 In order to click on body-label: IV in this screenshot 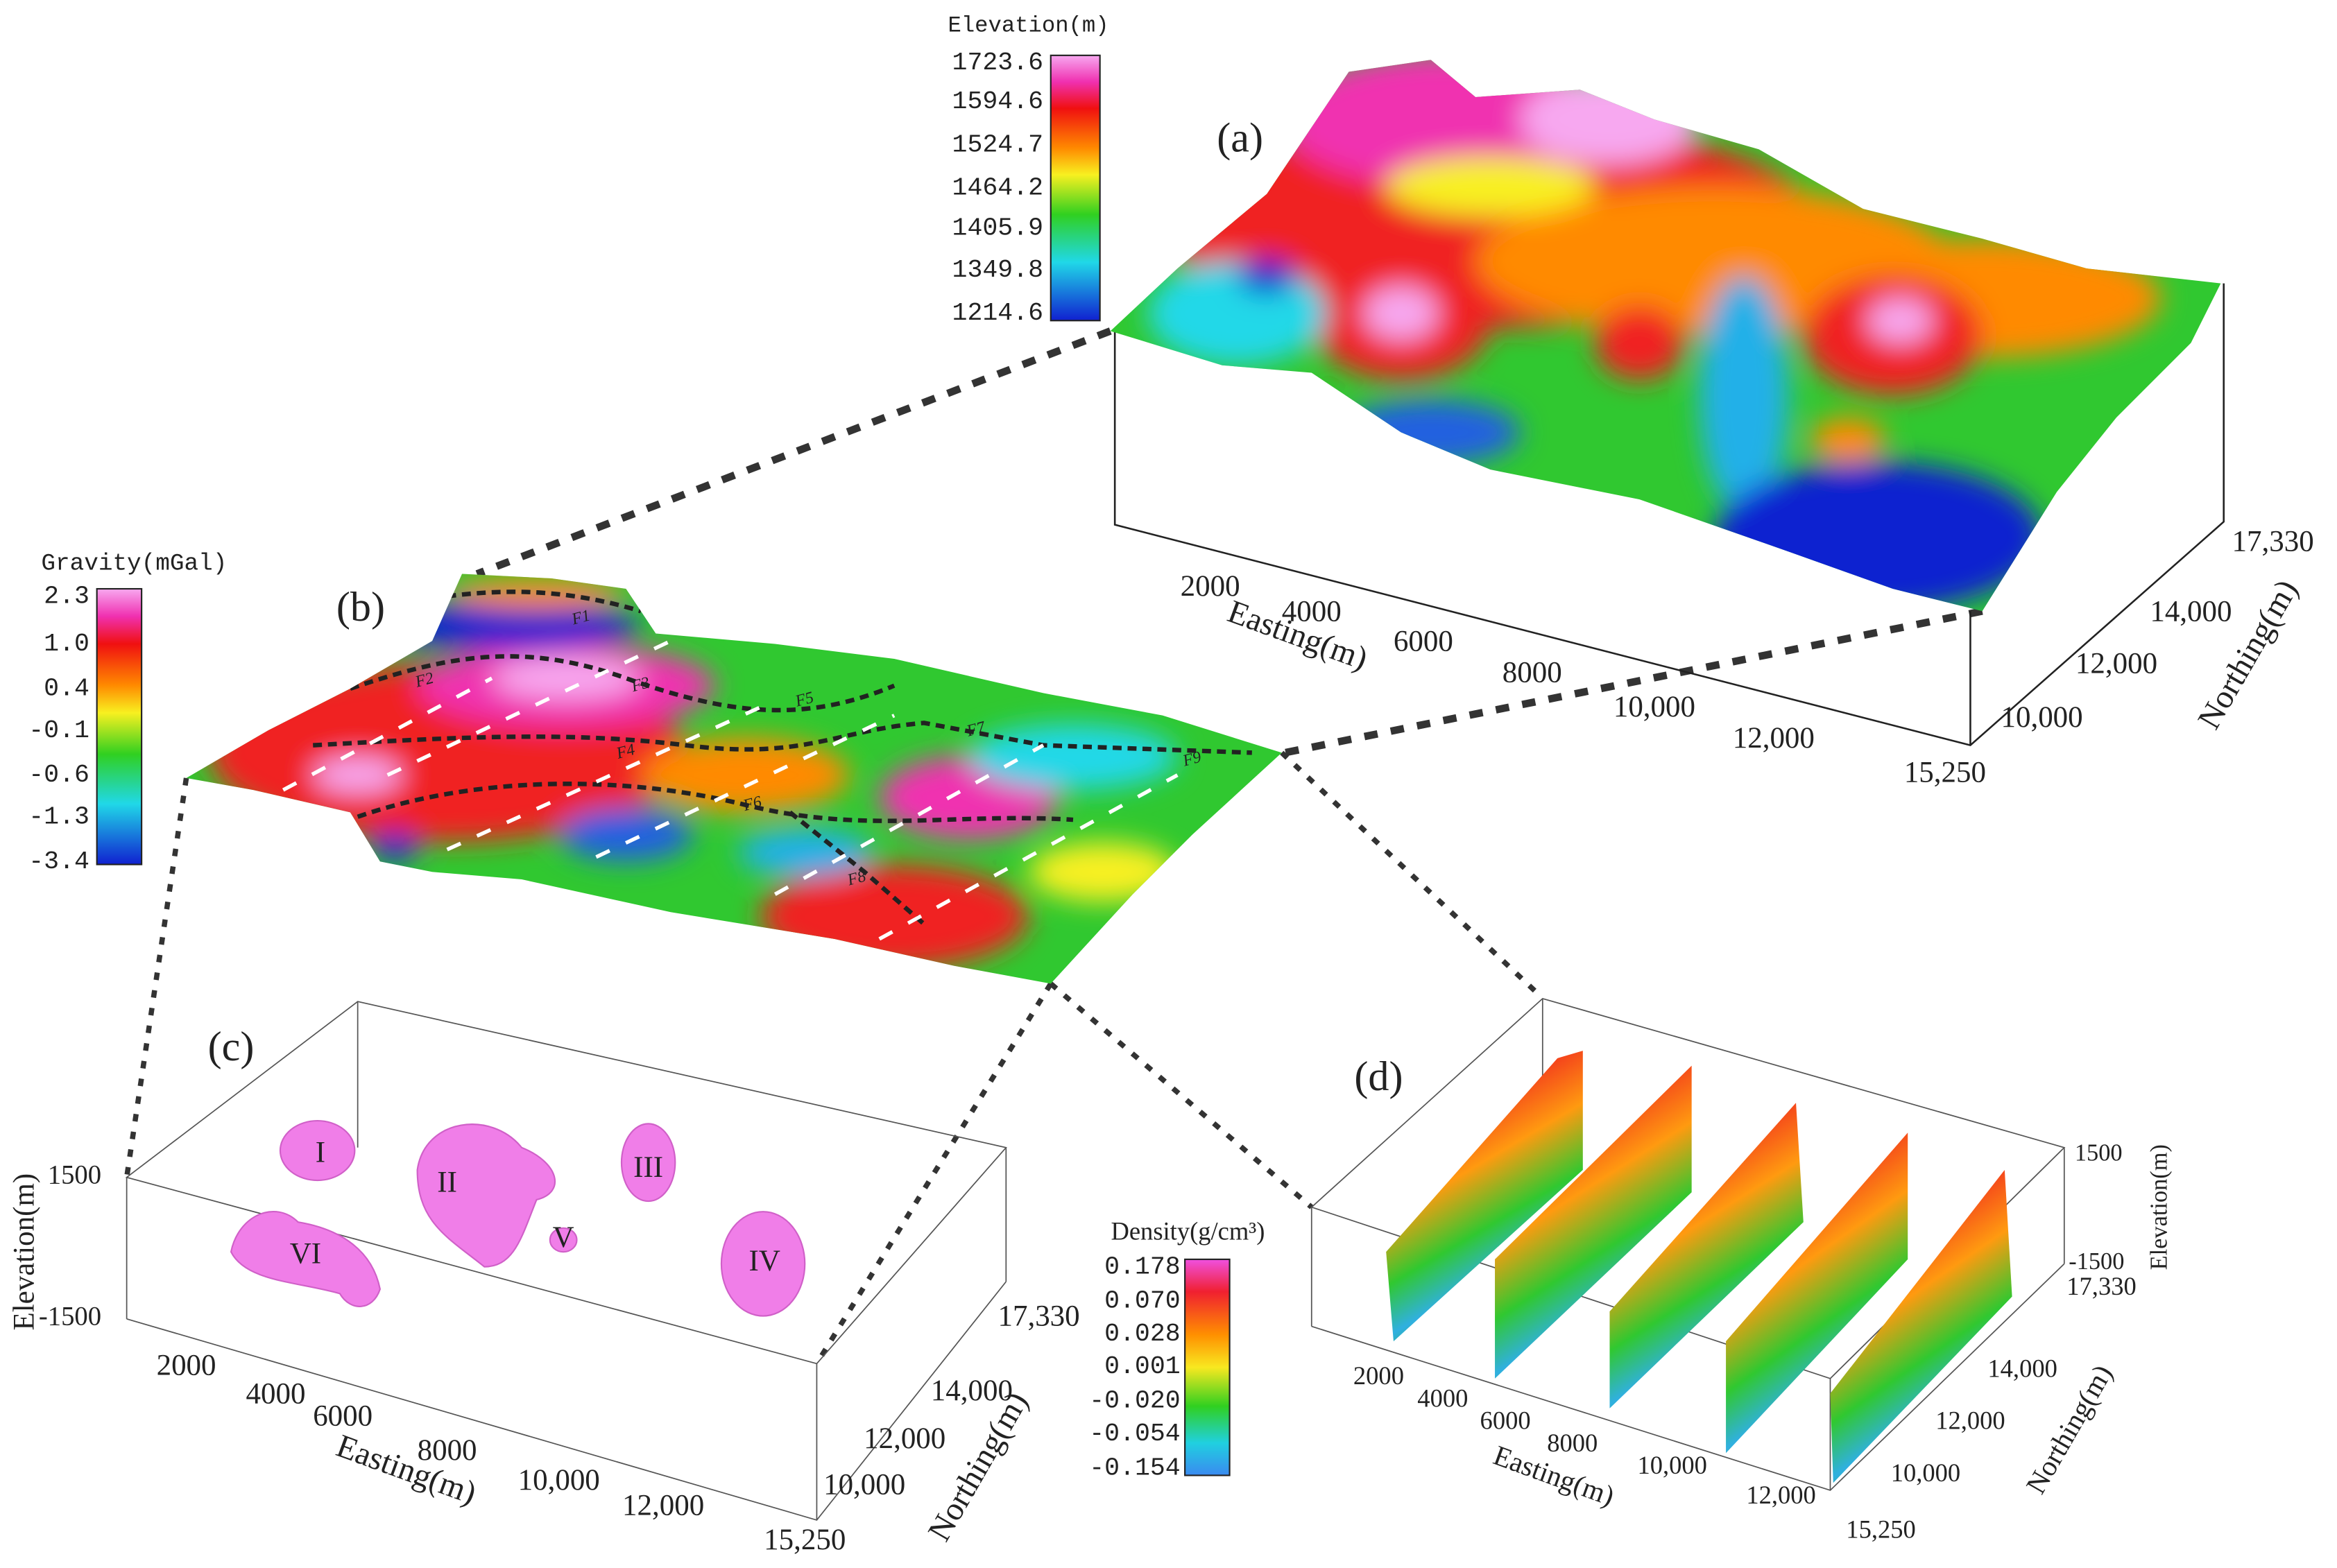, I will do `click(764, 1261)`.